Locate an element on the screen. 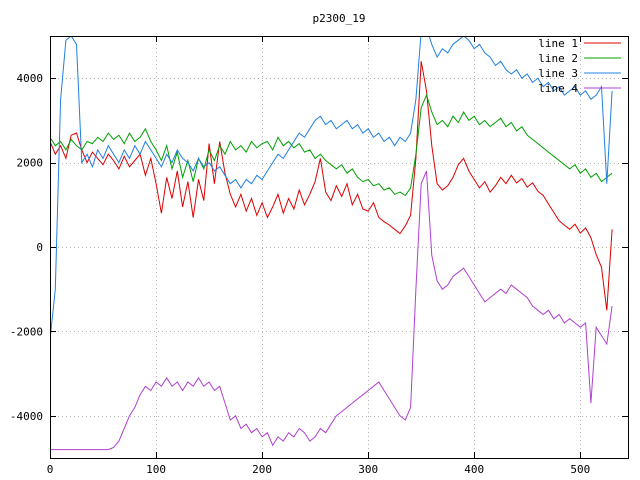 The width and height of the screenshot is (640, 480). x-tick-label: 200 is located at coordinates (262, 469).